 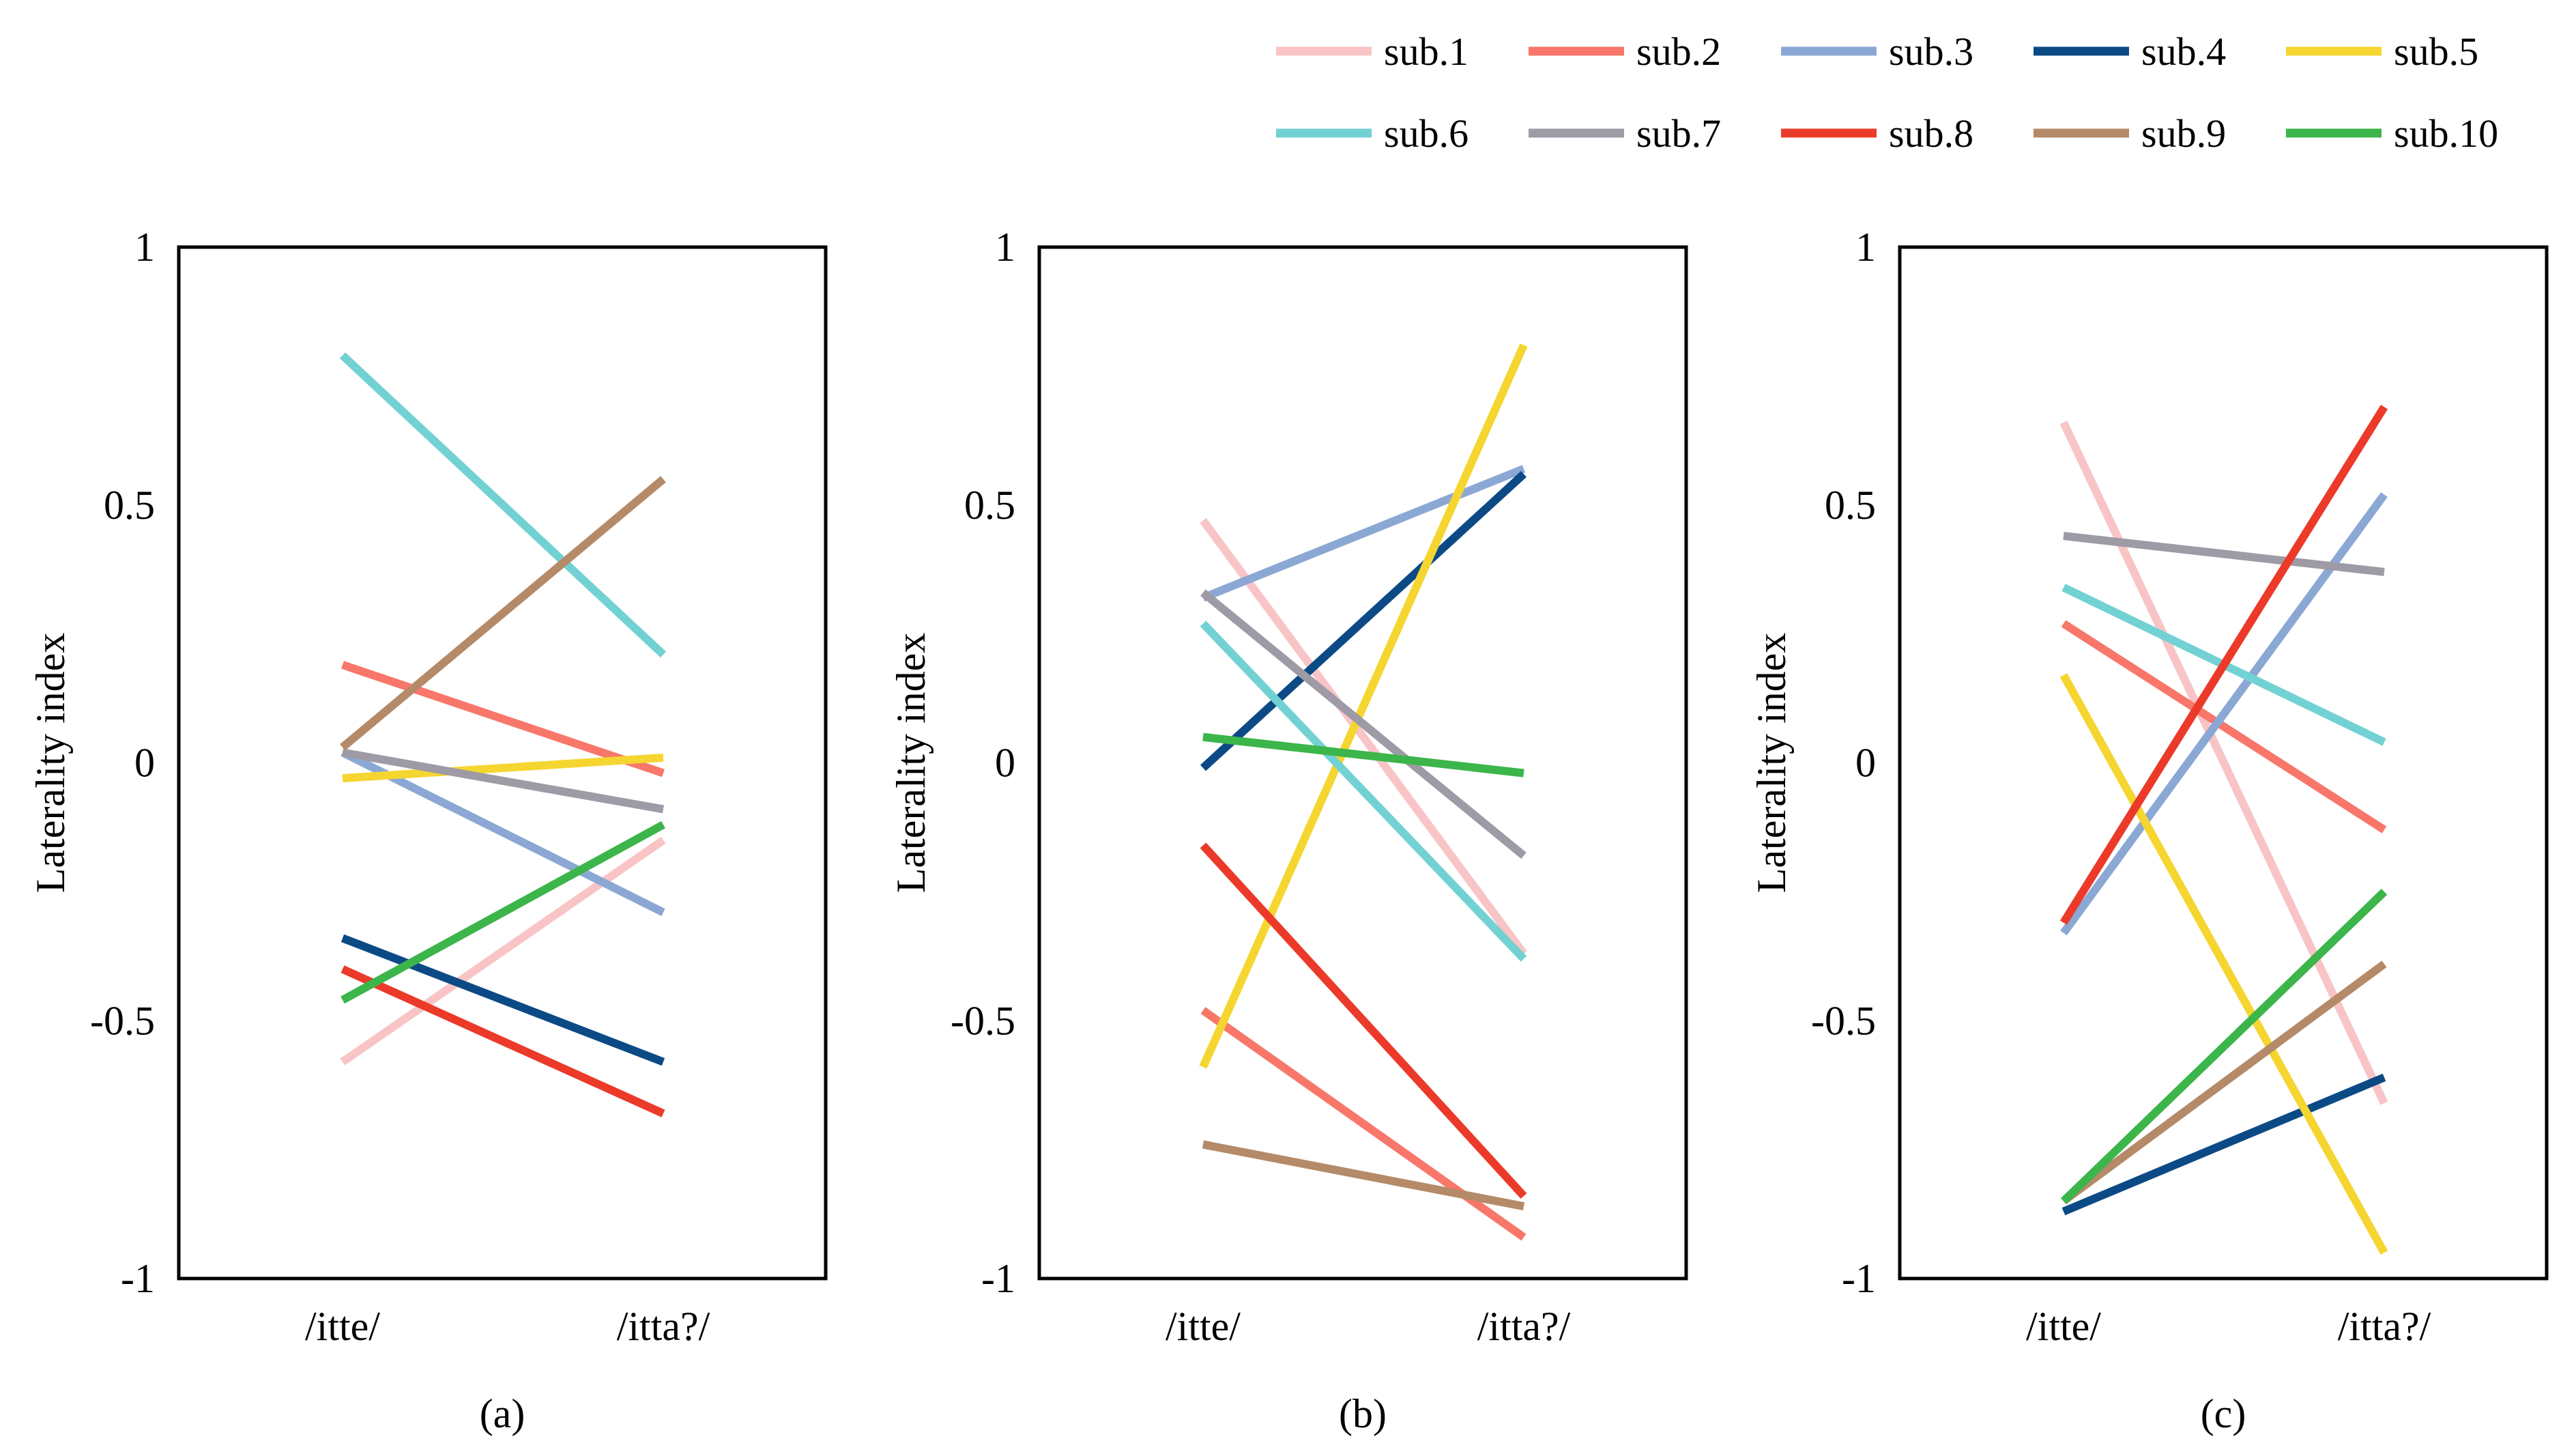 What do you see at coordinates (2446, 133) in the screenshot?
I see `legend-label-sub-10: sub.10` at bounding box center [2446, 133].